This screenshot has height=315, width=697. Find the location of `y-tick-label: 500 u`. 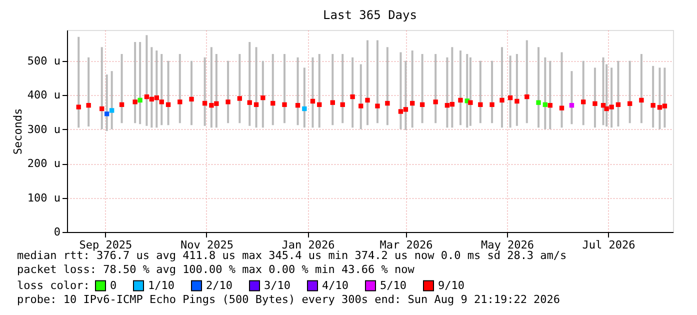

y-tick-label: 500 u is located at coordinates (43, 61).